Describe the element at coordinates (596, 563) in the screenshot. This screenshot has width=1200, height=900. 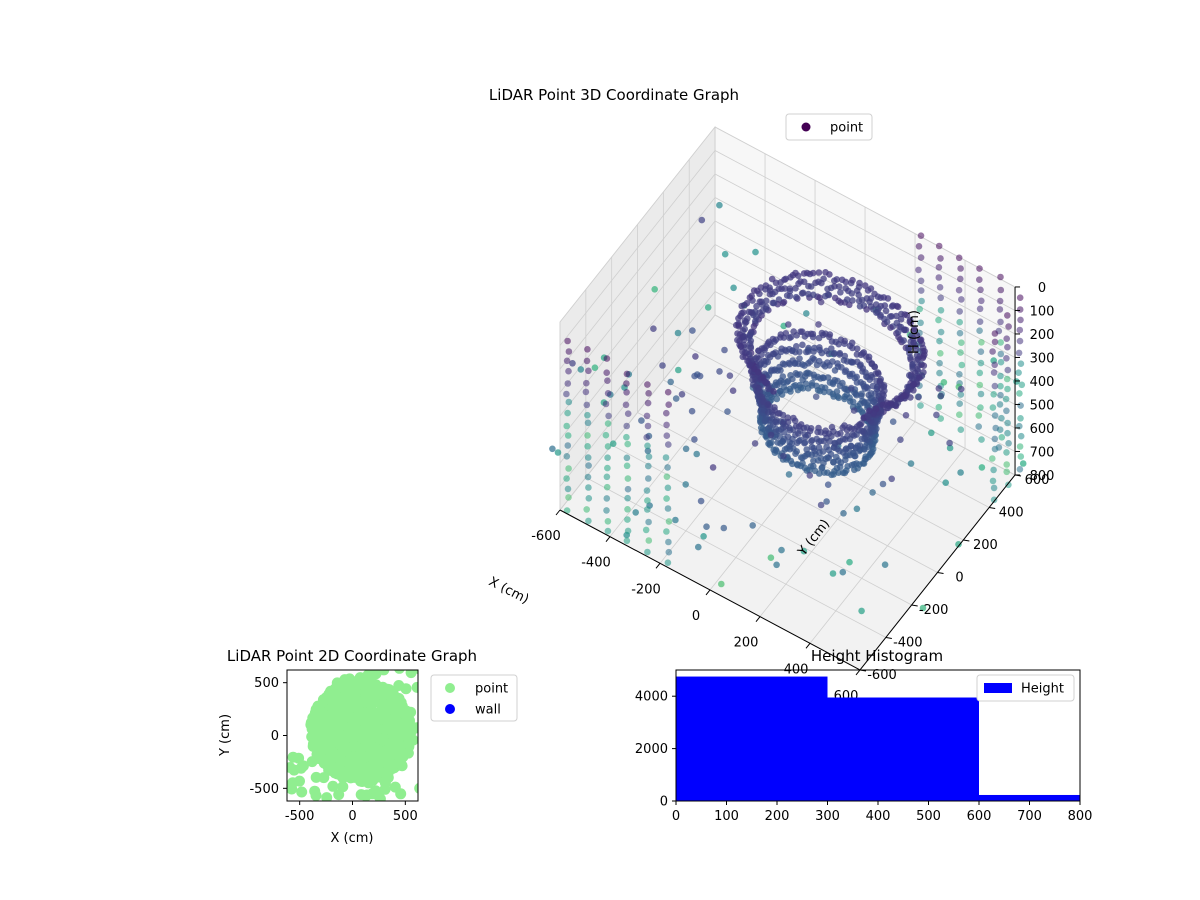
I see `x-tick-label: -400` at that location.